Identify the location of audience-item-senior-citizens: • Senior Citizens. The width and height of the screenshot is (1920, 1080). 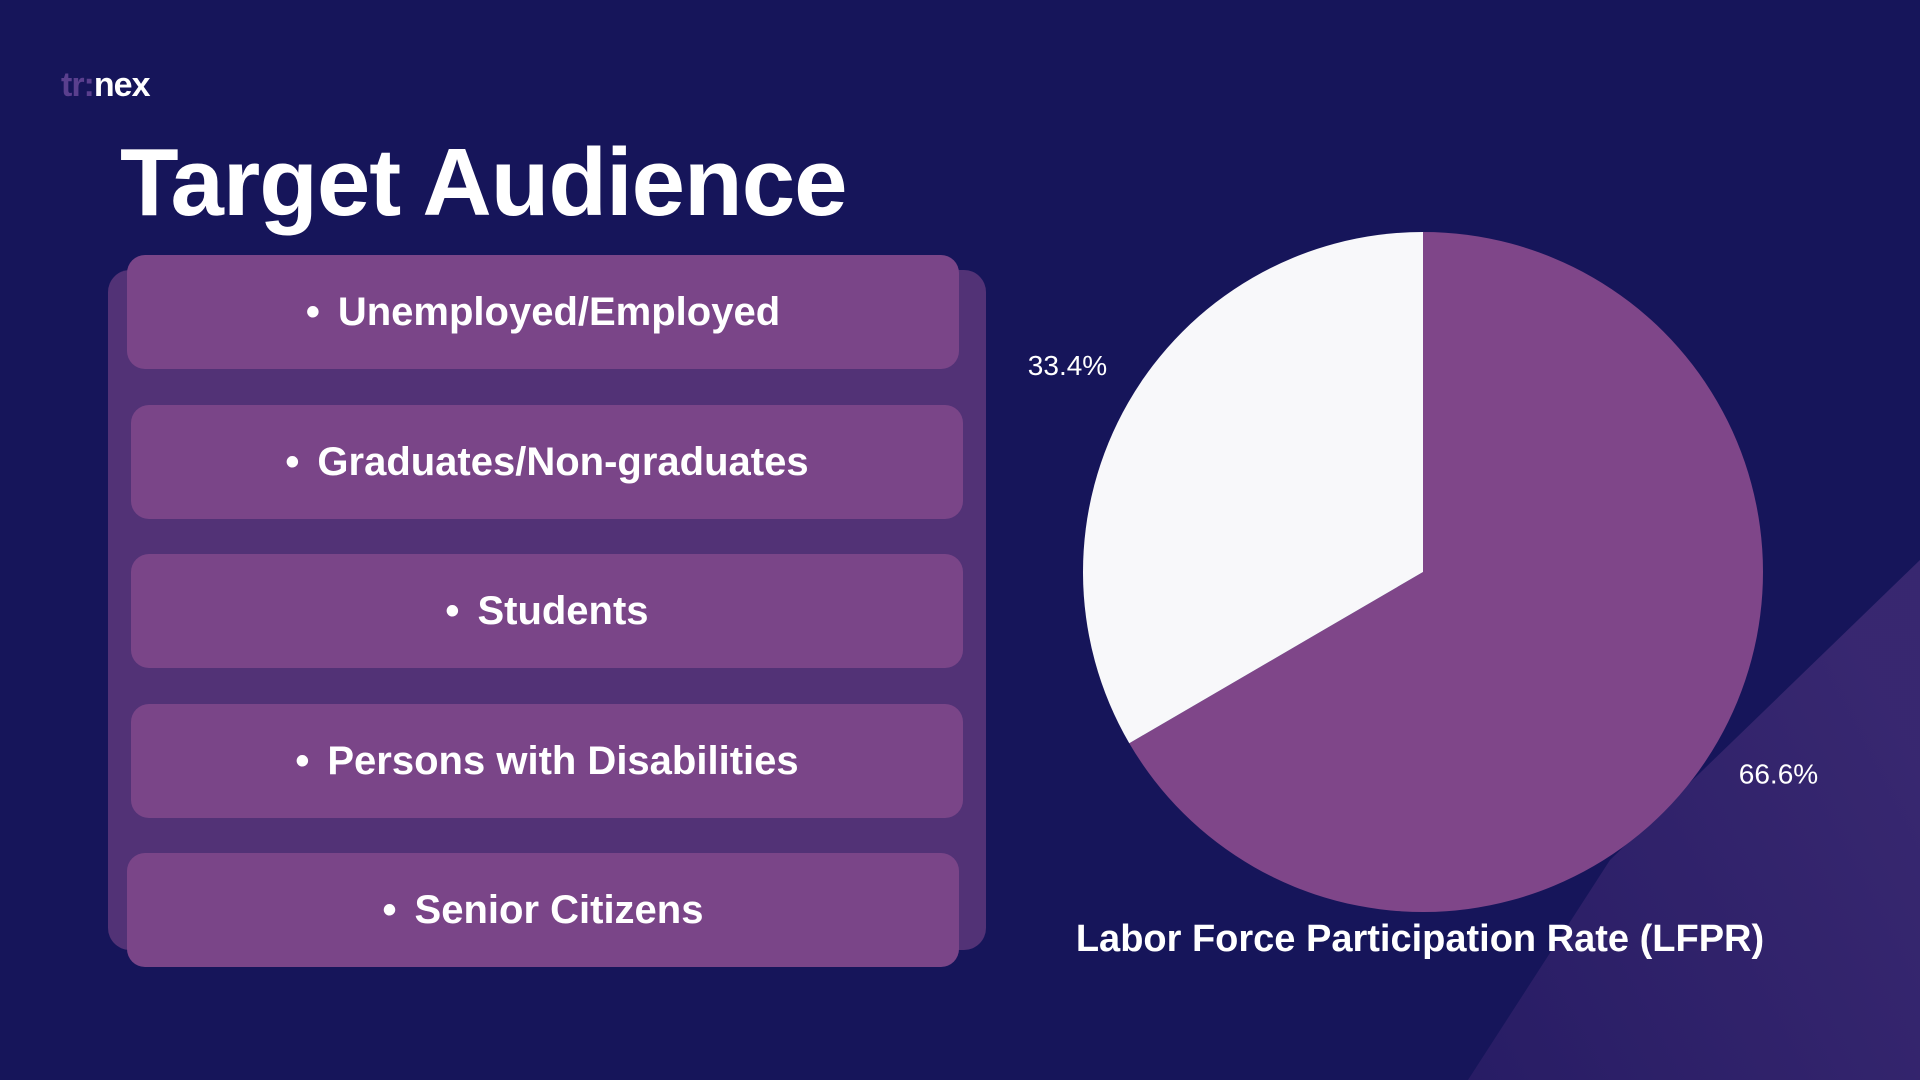
(543, 910).